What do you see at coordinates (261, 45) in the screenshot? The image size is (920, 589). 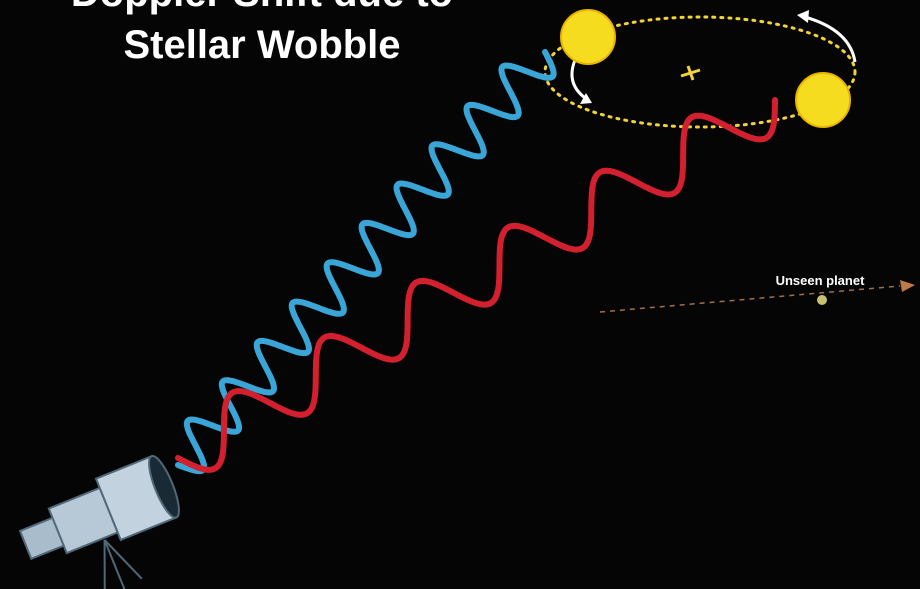 I see `title-line-2: Stellar Wobble` at bounding box center [261, 45].